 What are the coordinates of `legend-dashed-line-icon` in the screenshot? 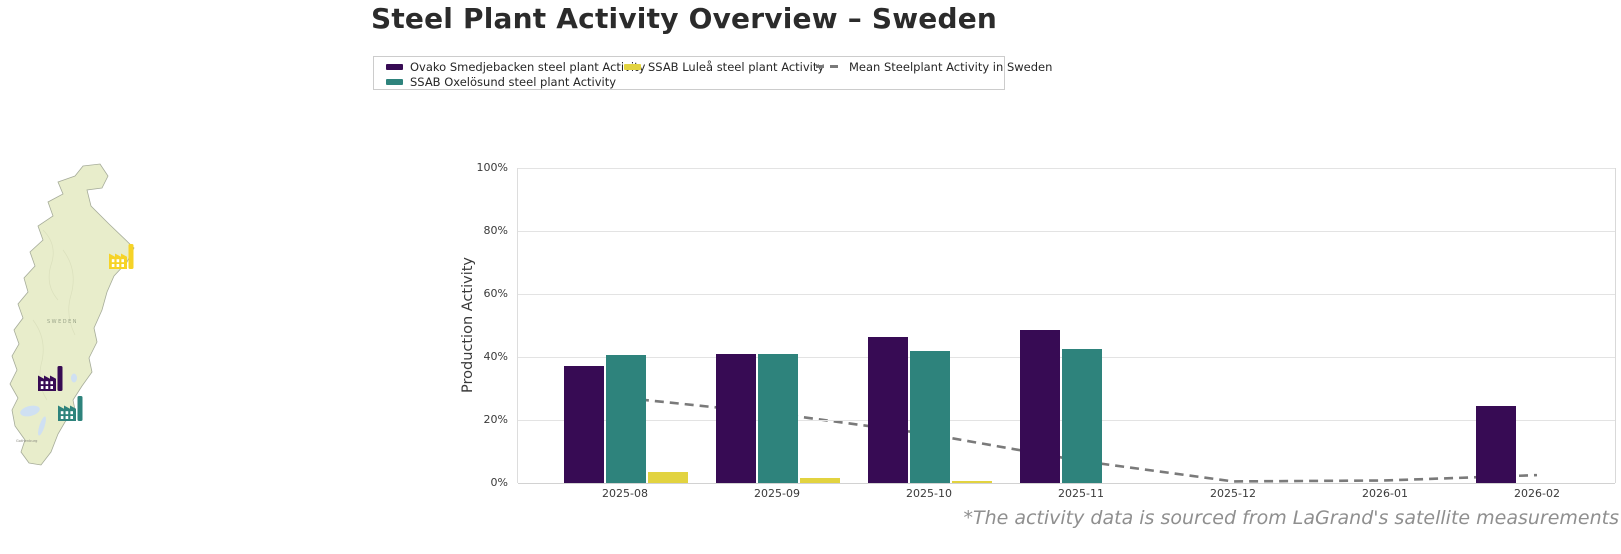 It's located at (829, 66).